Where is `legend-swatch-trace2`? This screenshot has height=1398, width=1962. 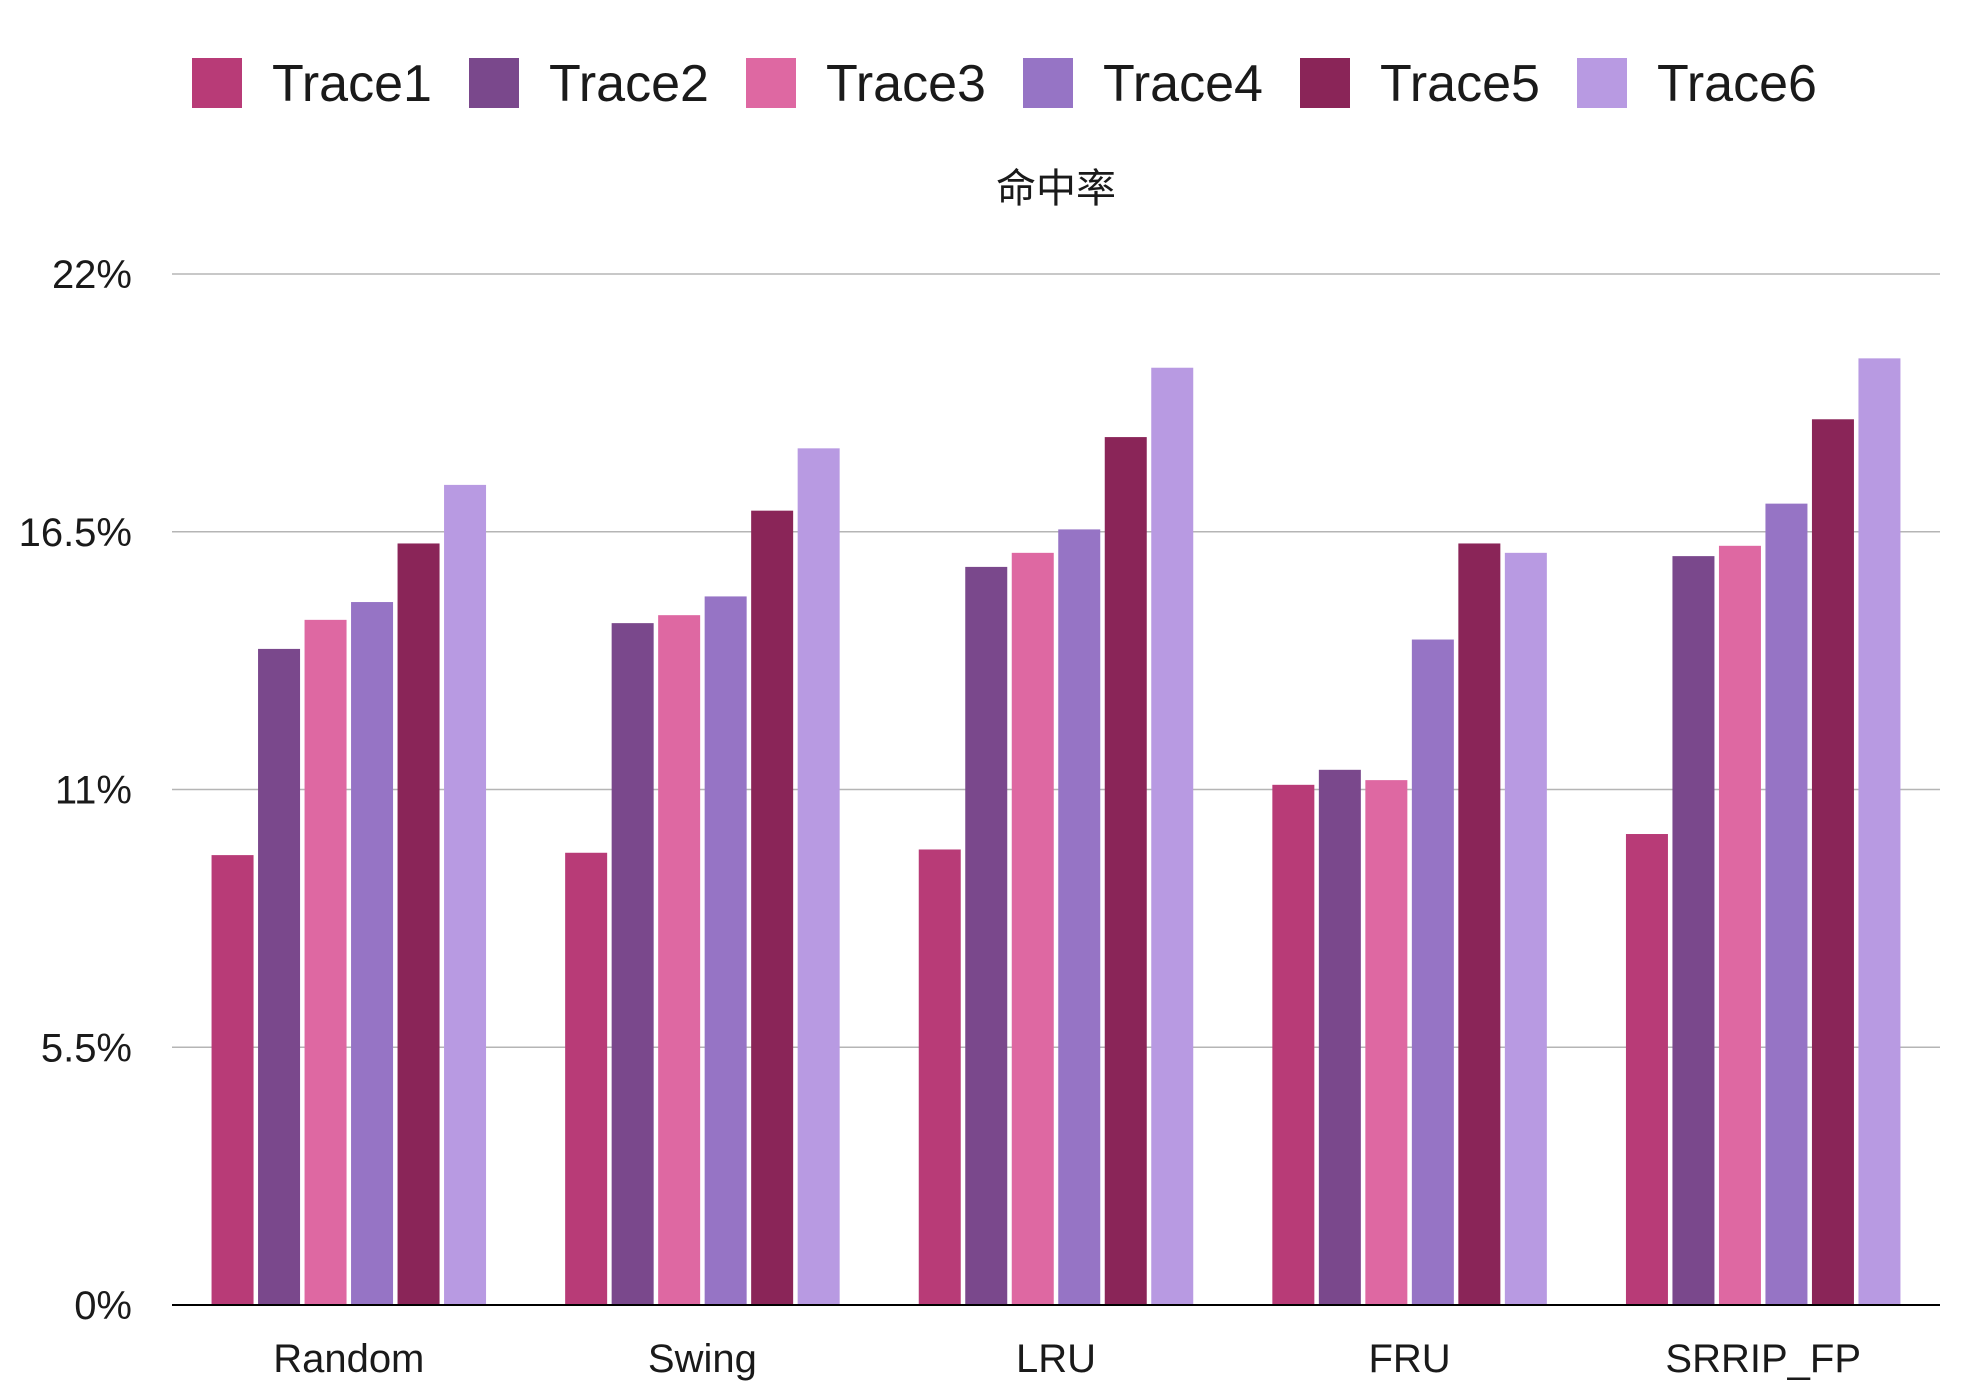 legend-swatch-trace2 is located at coordinates (494, 83).